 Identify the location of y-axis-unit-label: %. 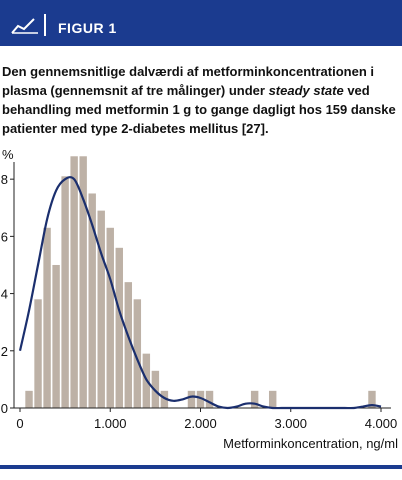
(8, 154).